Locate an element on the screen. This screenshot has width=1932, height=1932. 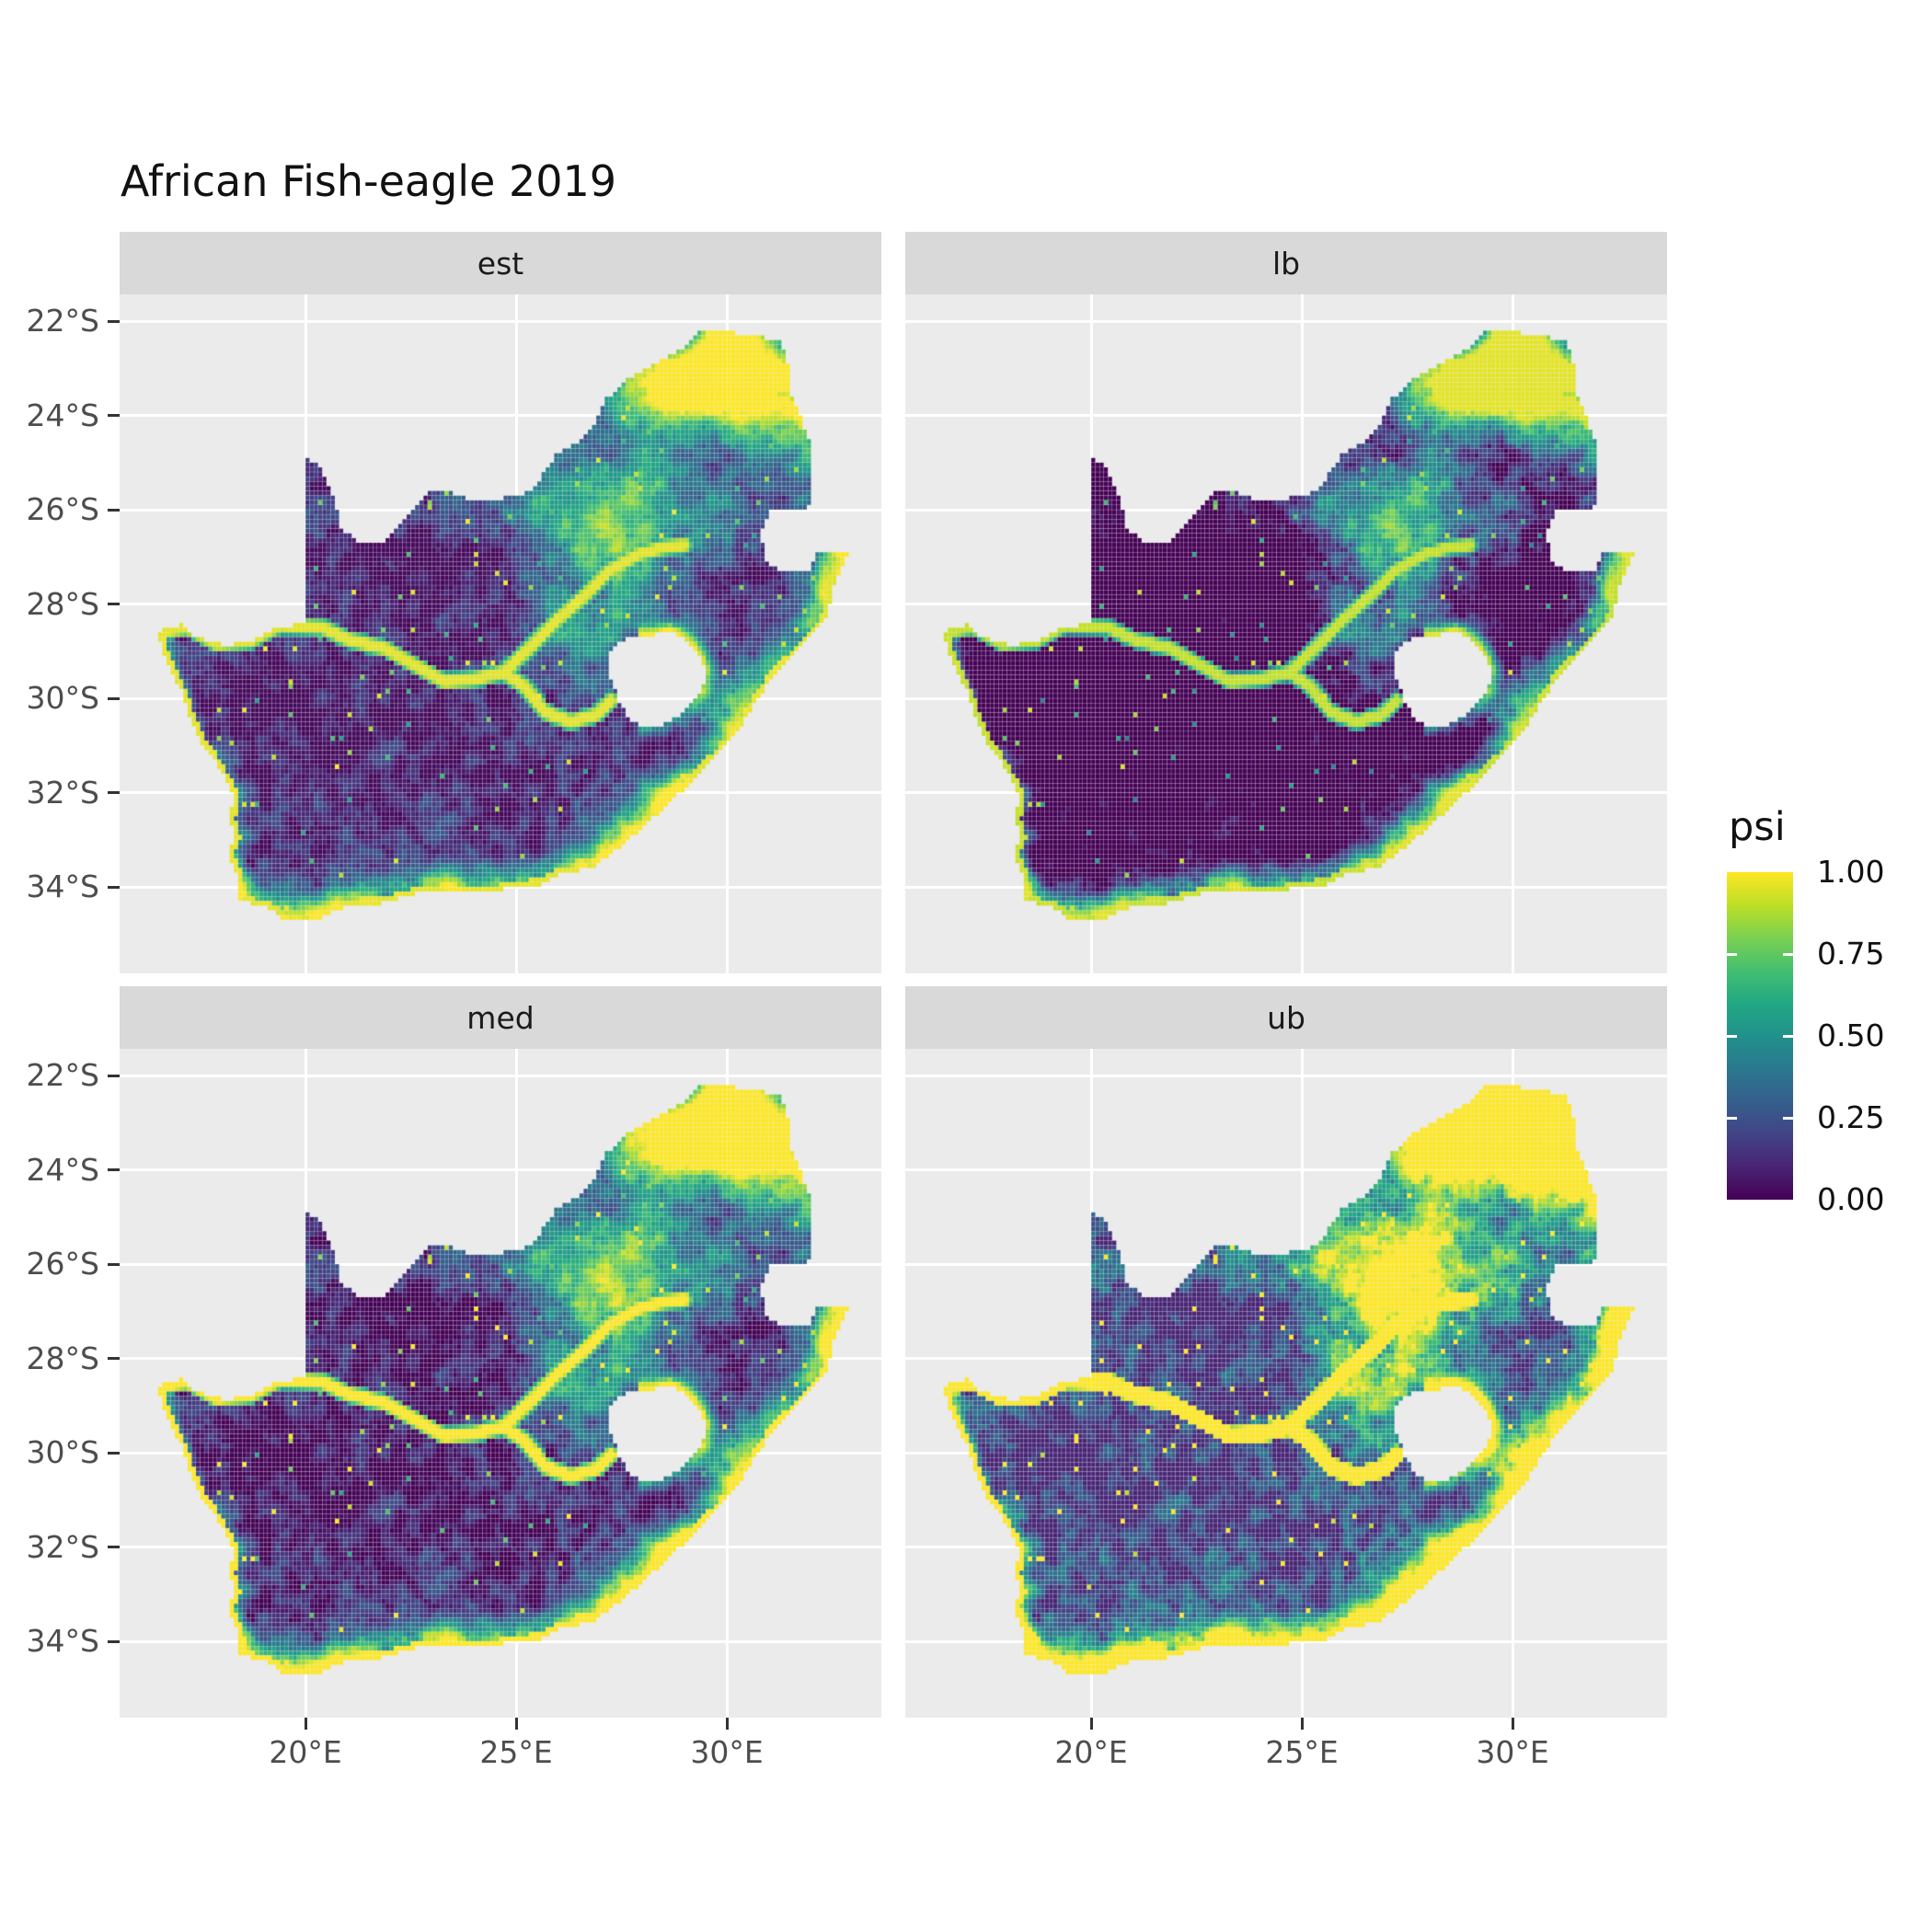
facet-strip-label-med: med is located at coordinates (500, 1018).